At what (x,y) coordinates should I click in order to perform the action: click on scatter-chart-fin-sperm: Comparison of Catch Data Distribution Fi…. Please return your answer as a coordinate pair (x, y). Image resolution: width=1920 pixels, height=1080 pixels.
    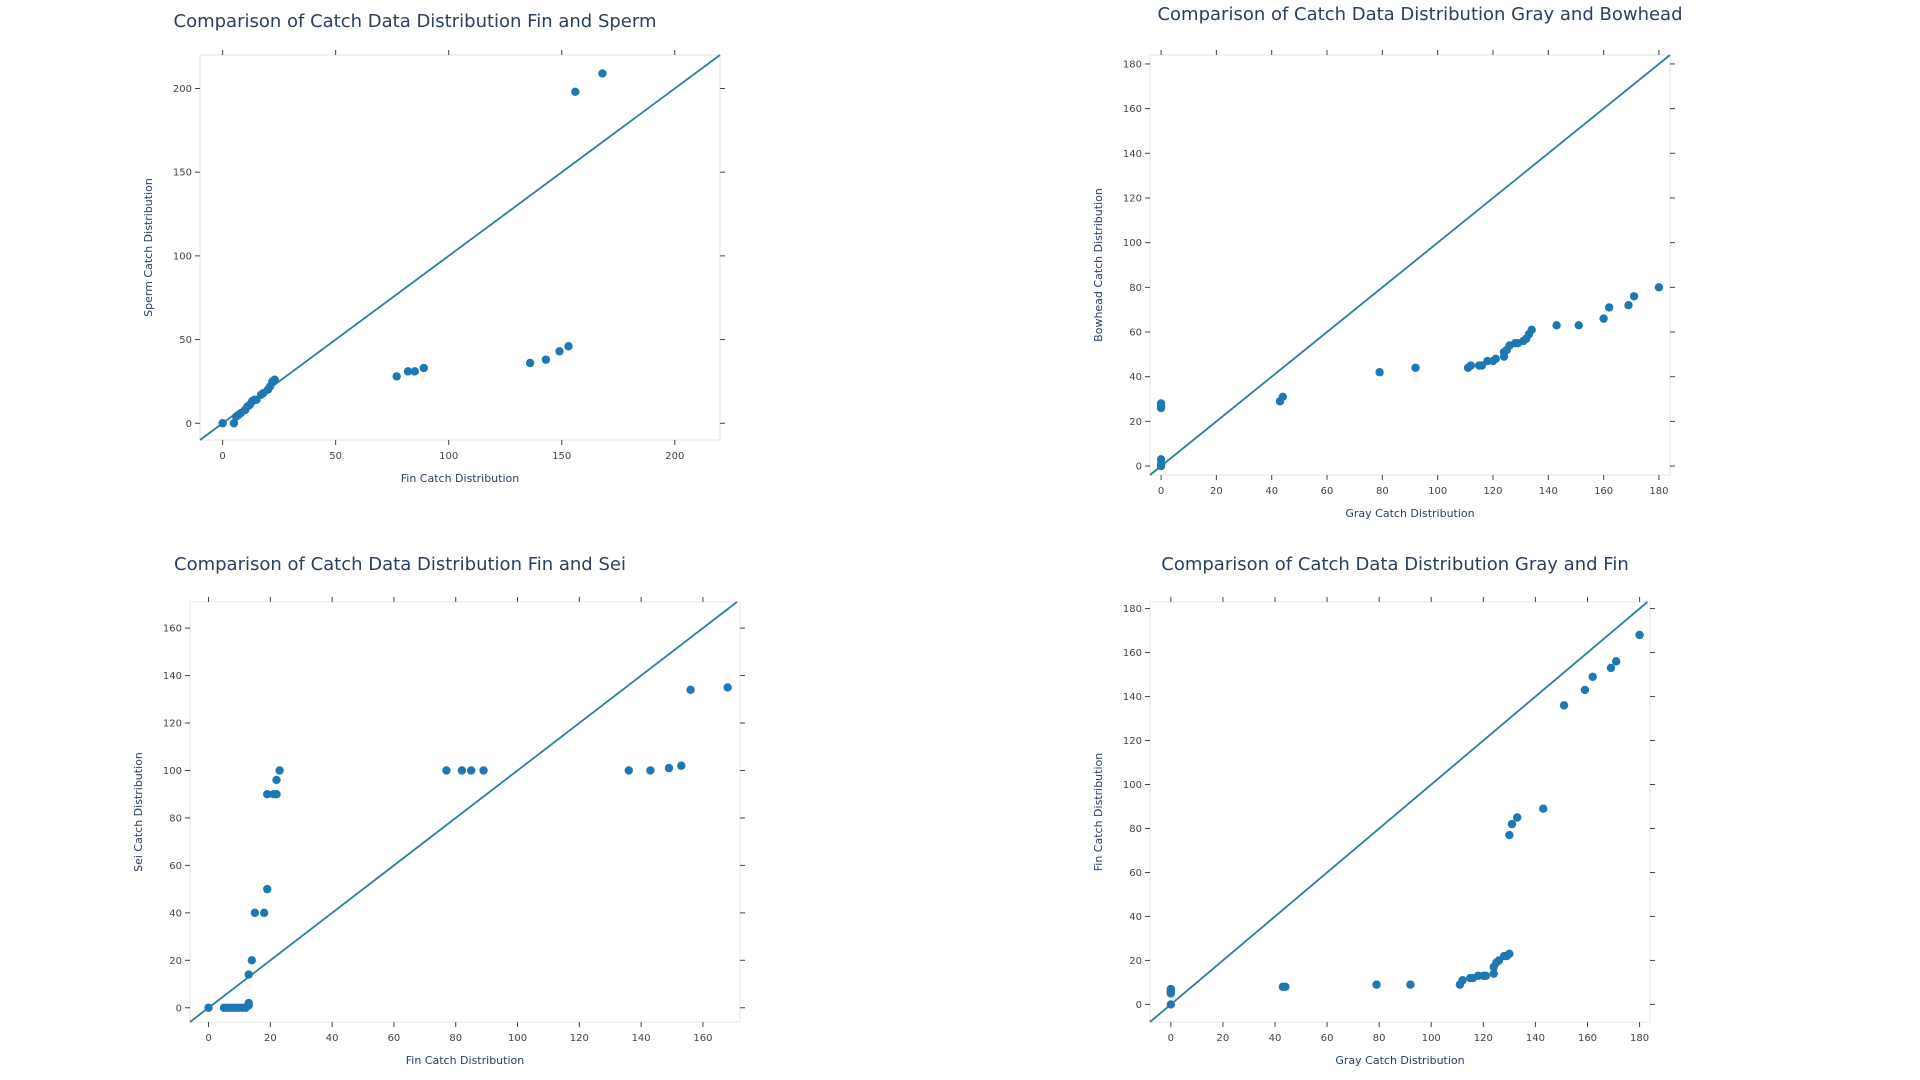
    Looking at the image, I should click on (433, 248).